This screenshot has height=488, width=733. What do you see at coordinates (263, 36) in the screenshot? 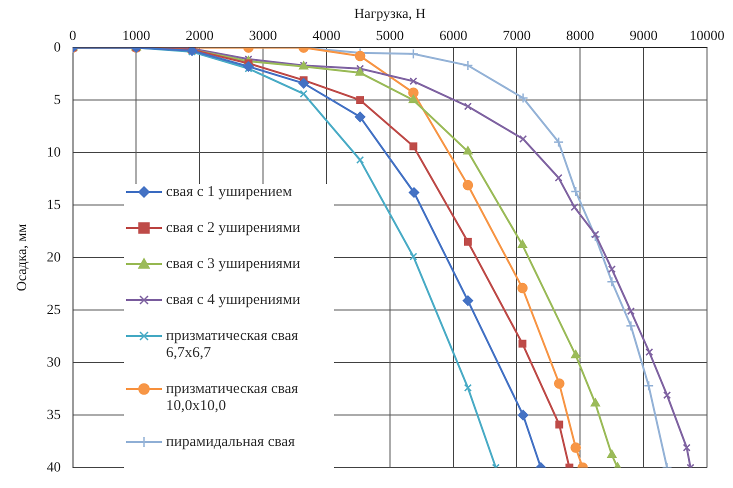
I see `x-tick-label: 3000` at bounding box center [263, 36].